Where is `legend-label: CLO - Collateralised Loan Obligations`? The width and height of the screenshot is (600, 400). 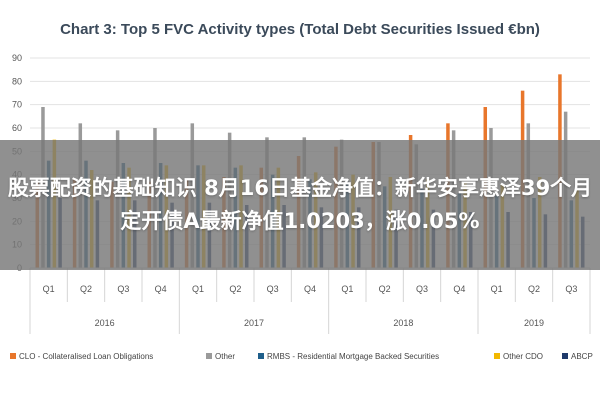
legend-label: CLO - Collateralised Loan Obligations is located at coordinates (86, 356).